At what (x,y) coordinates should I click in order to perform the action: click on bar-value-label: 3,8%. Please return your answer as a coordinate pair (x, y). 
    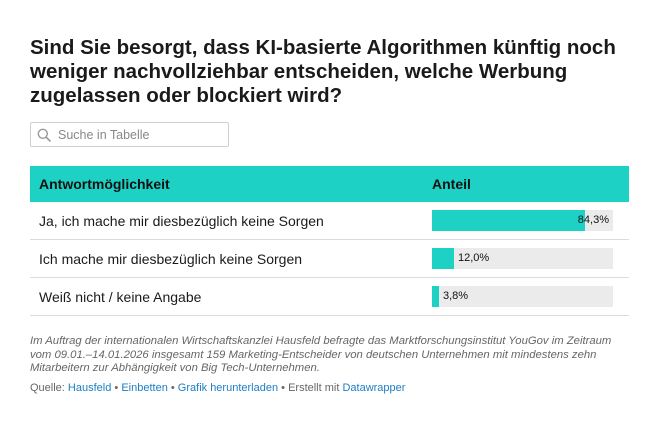
    Looking at the image, I should click on (456, 296).